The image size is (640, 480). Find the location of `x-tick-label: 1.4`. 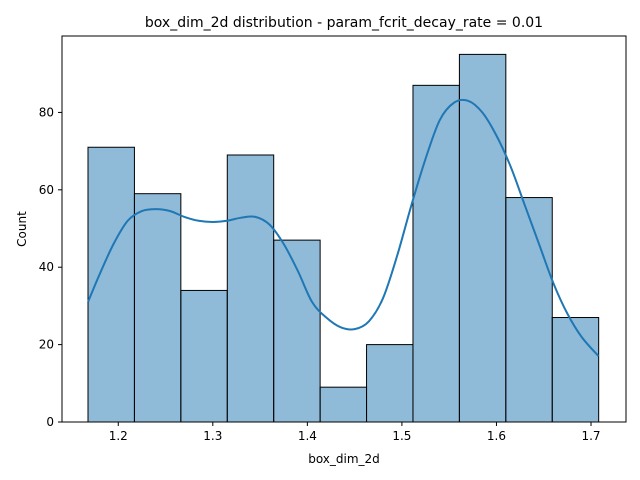

x-tick-label: 1.4 is located at coordinates (307, 436).